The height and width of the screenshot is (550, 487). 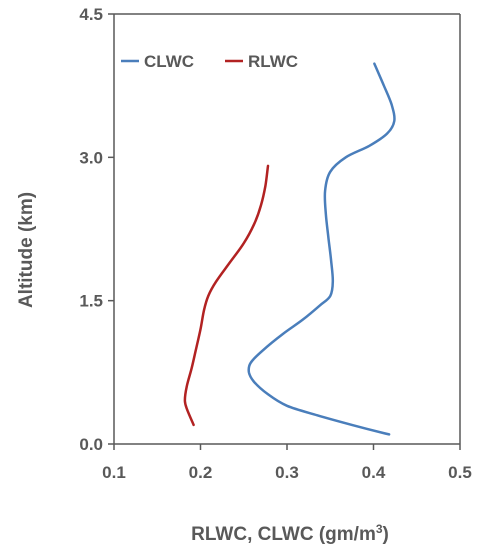 I want to click on x-axis-ticks: 0.1 0.2 0.3 0.4 0.5, so click(x=287, y=463).